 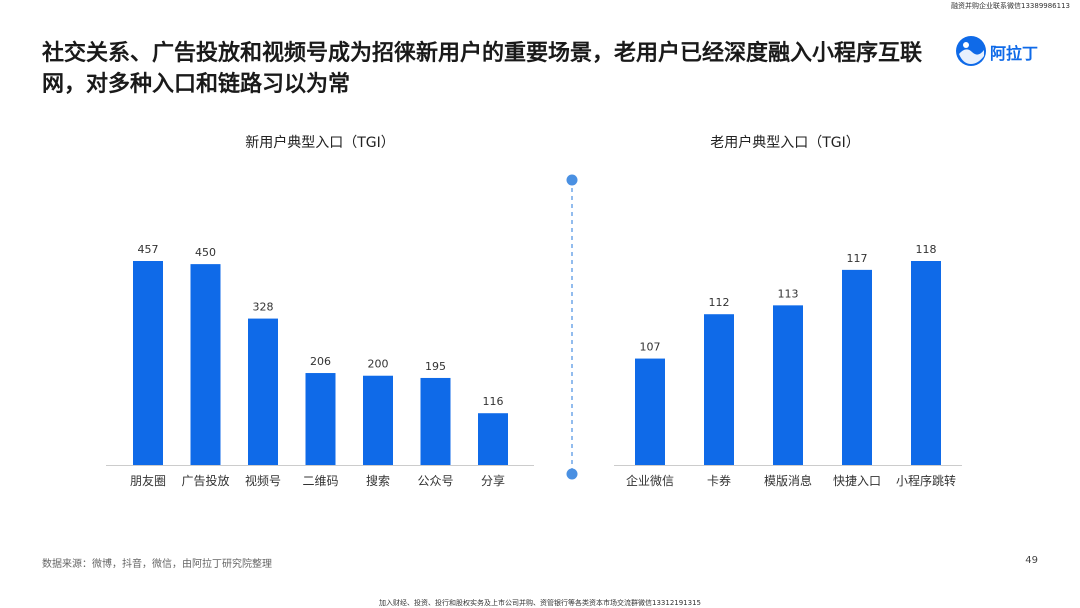 I want to click on divider-top-dot, so click(x=572, y=180).